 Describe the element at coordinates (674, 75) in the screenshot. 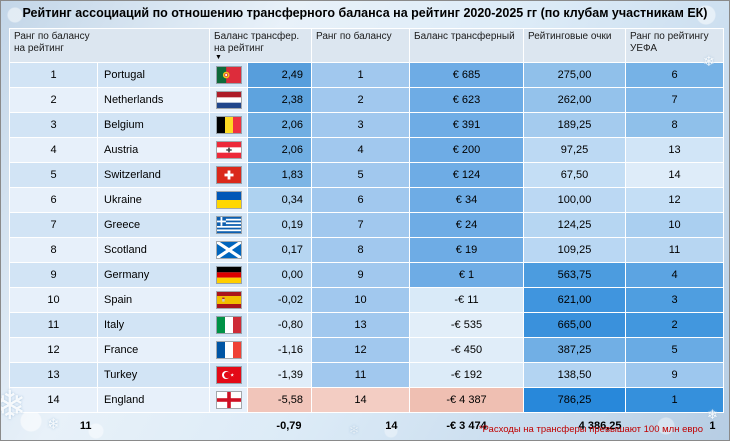

I see `rank-uefa-cell: 6` at that location.